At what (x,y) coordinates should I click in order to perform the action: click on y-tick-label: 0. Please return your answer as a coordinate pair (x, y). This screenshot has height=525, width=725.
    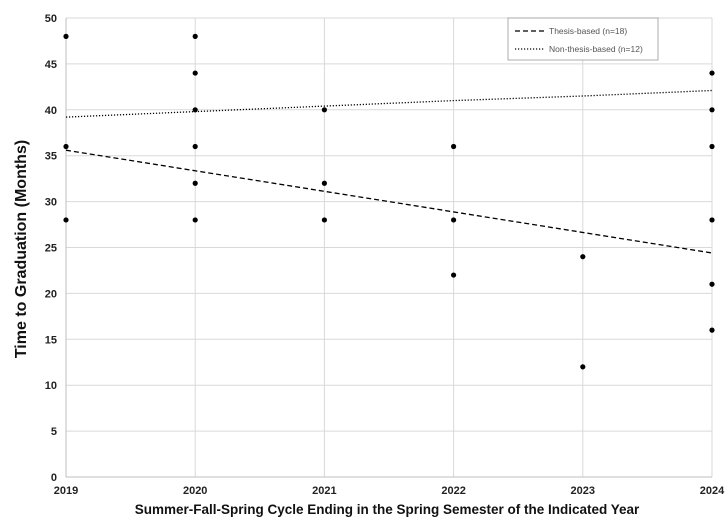
    Looking at the image, I should click on (54, 478).